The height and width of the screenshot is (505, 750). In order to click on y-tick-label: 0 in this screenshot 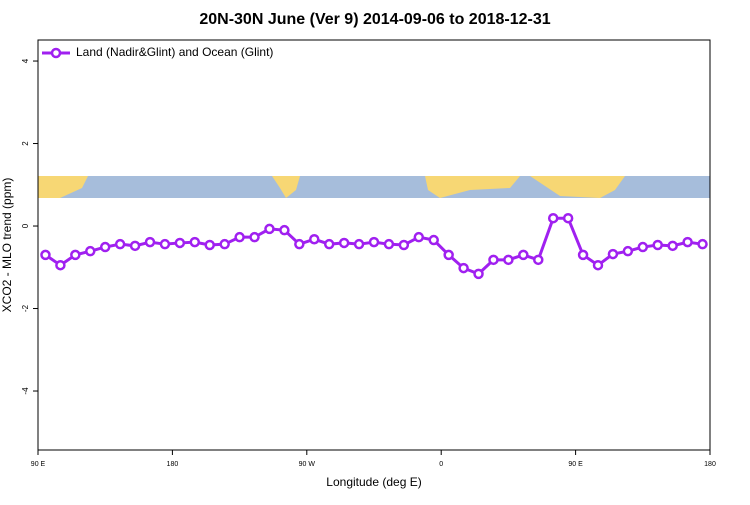, I will do `click(25, 225)`.